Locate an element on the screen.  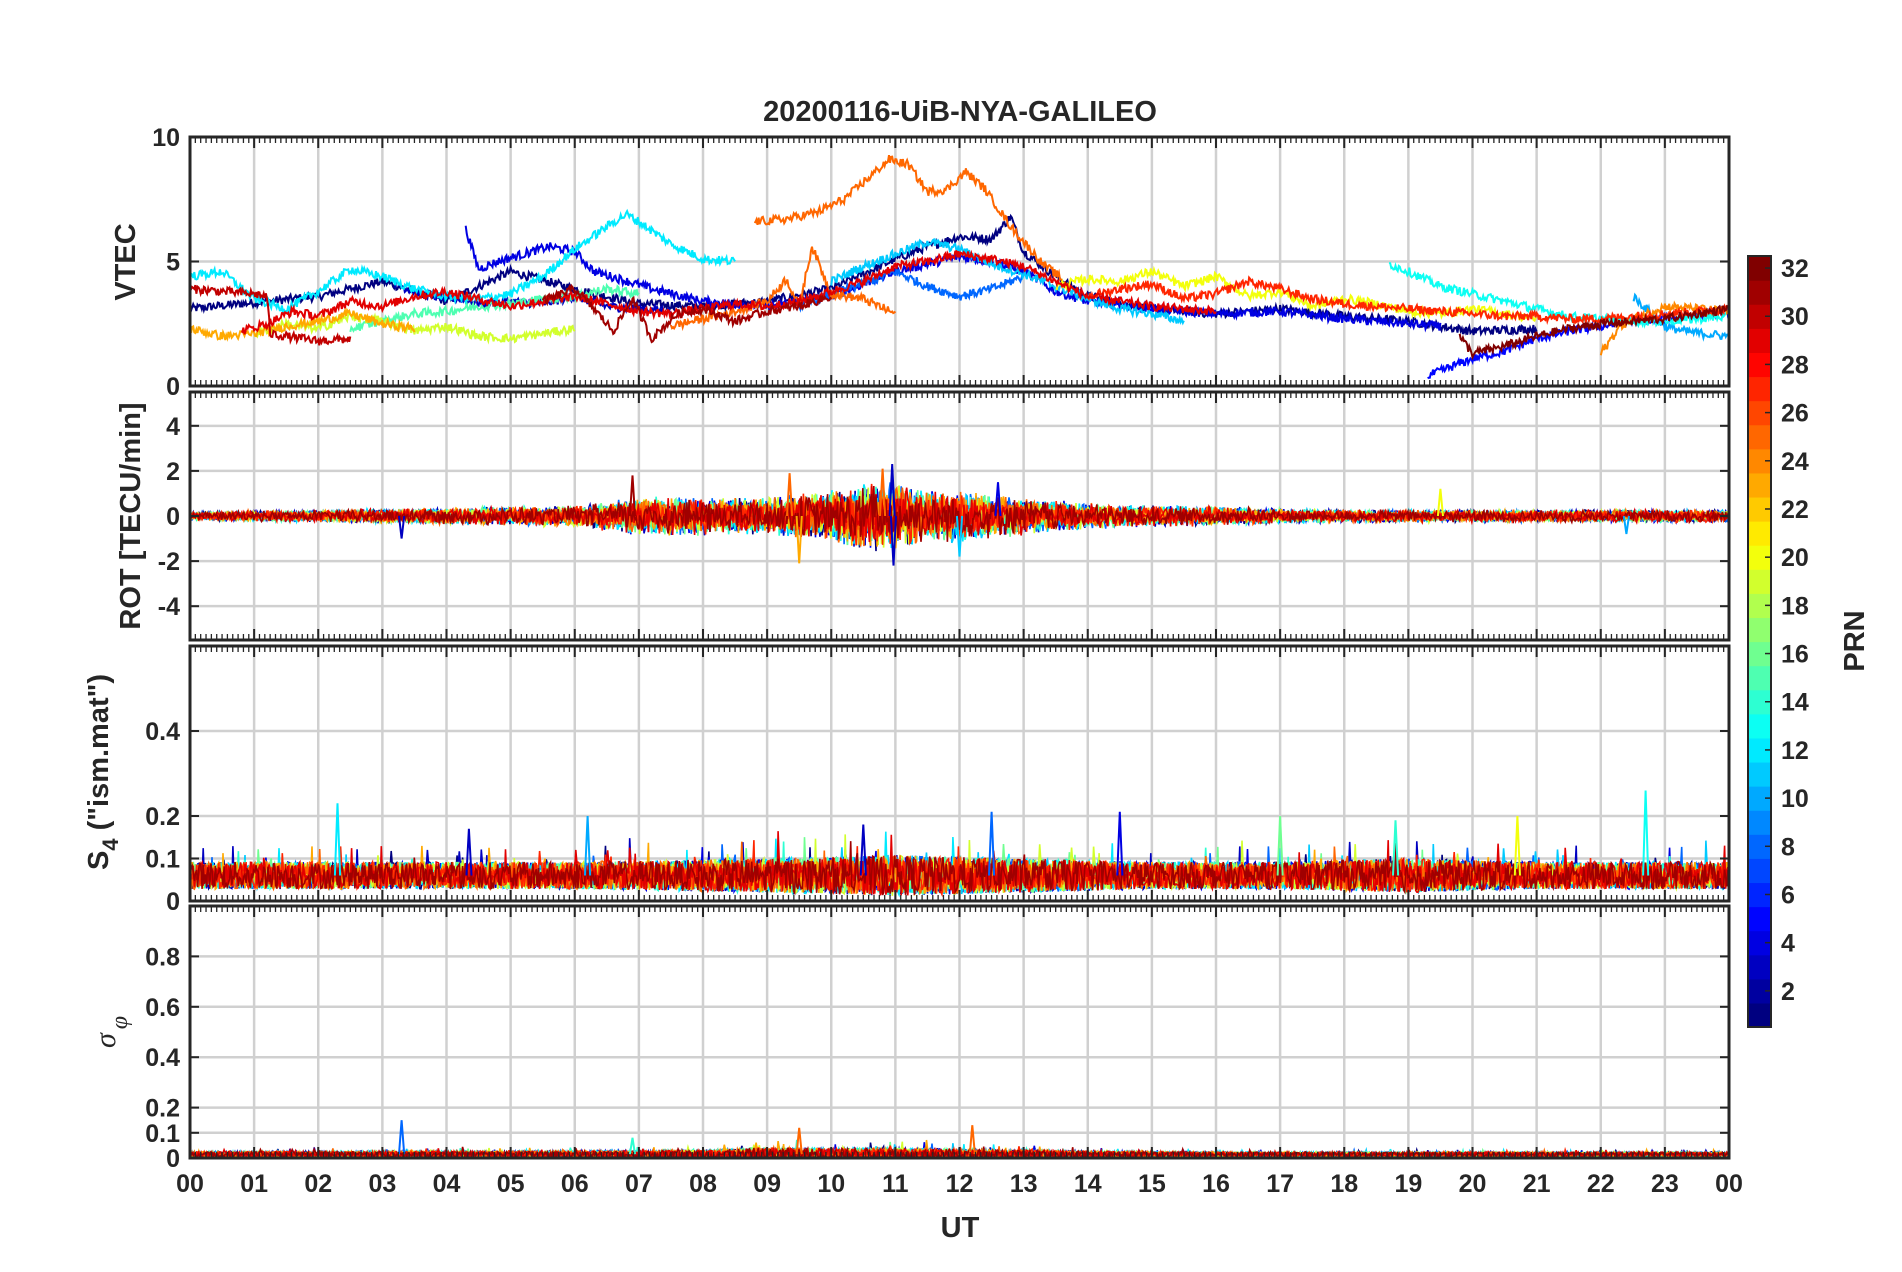
rot-series is located at coordinates (959, 515).